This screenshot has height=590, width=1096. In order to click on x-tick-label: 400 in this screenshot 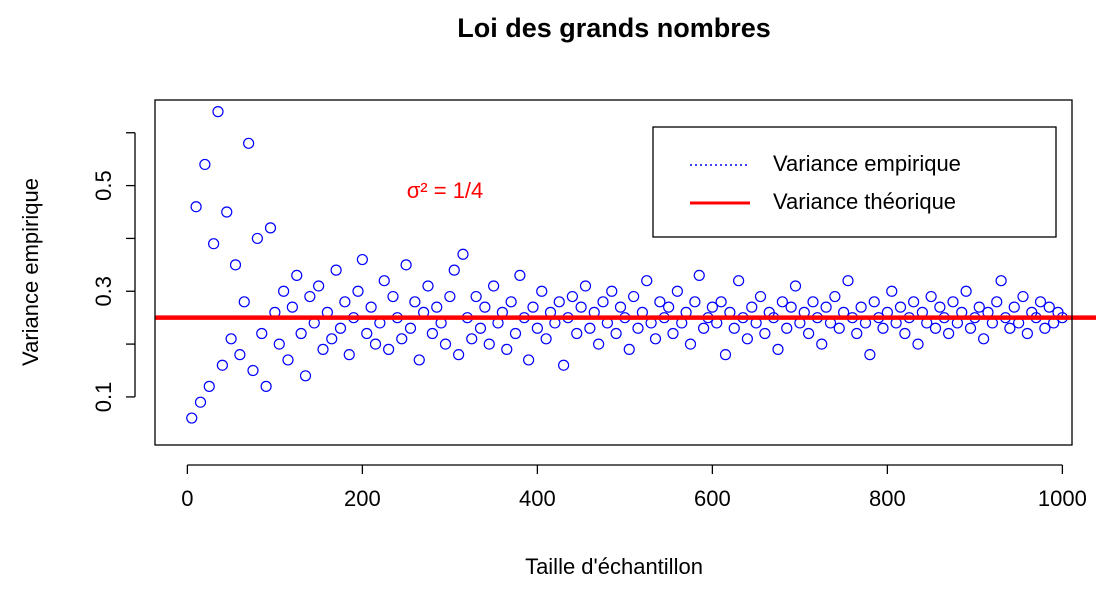, I will do `click(537, 498)`.